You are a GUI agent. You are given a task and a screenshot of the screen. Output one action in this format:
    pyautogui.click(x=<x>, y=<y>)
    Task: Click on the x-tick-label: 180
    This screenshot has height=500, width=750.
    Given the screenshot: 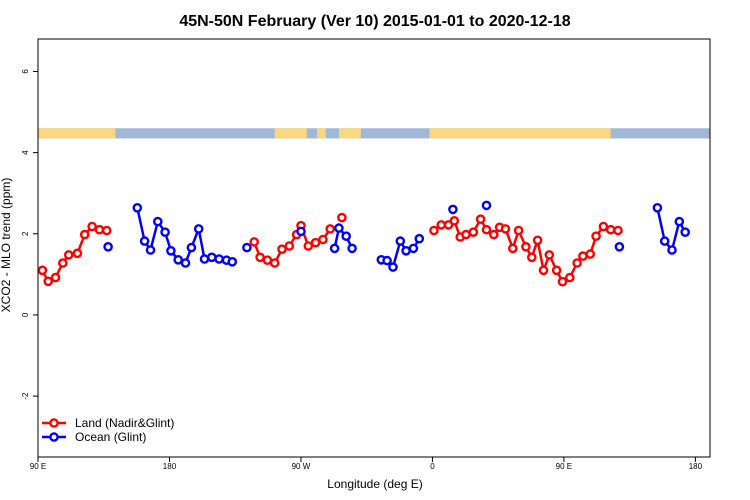 What is the action you would take?
    pyautogui.click(x=696, y=466)
    